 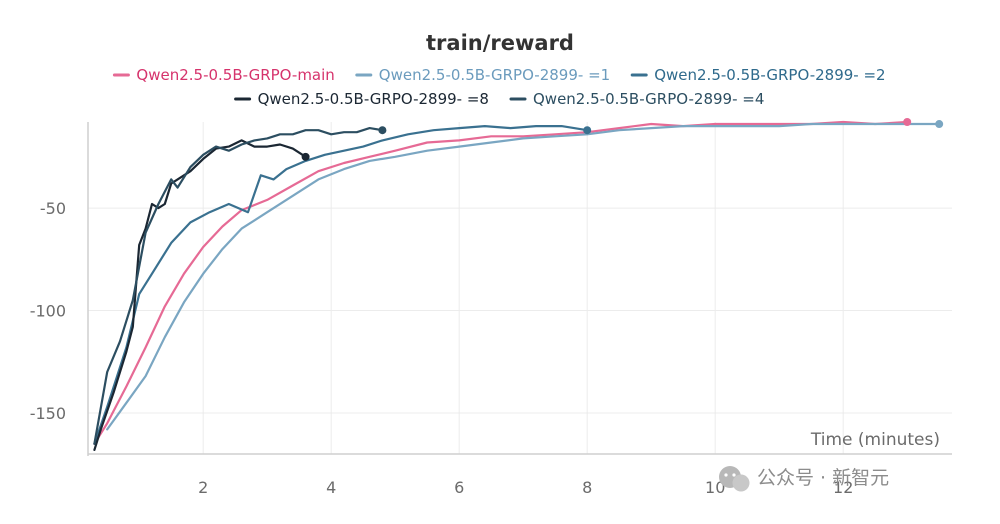 What do you see at coordinates (823, 478) in the screenshot?
I see `watermark-text: 公众号 · 新智元` at bounding box center [823, 478].